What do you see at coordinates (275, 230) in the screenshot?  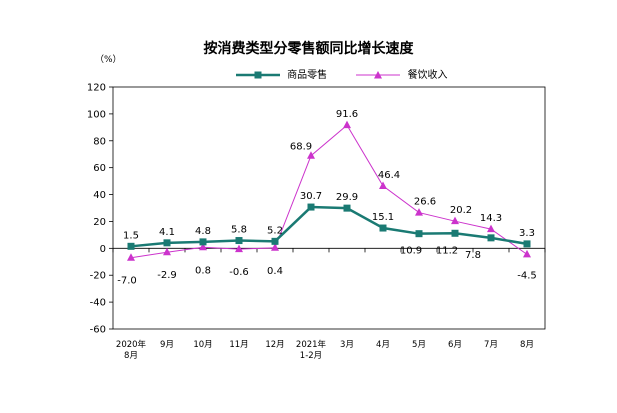 I see `retail-data-label: 5.2` at bounding box center [275, 230].